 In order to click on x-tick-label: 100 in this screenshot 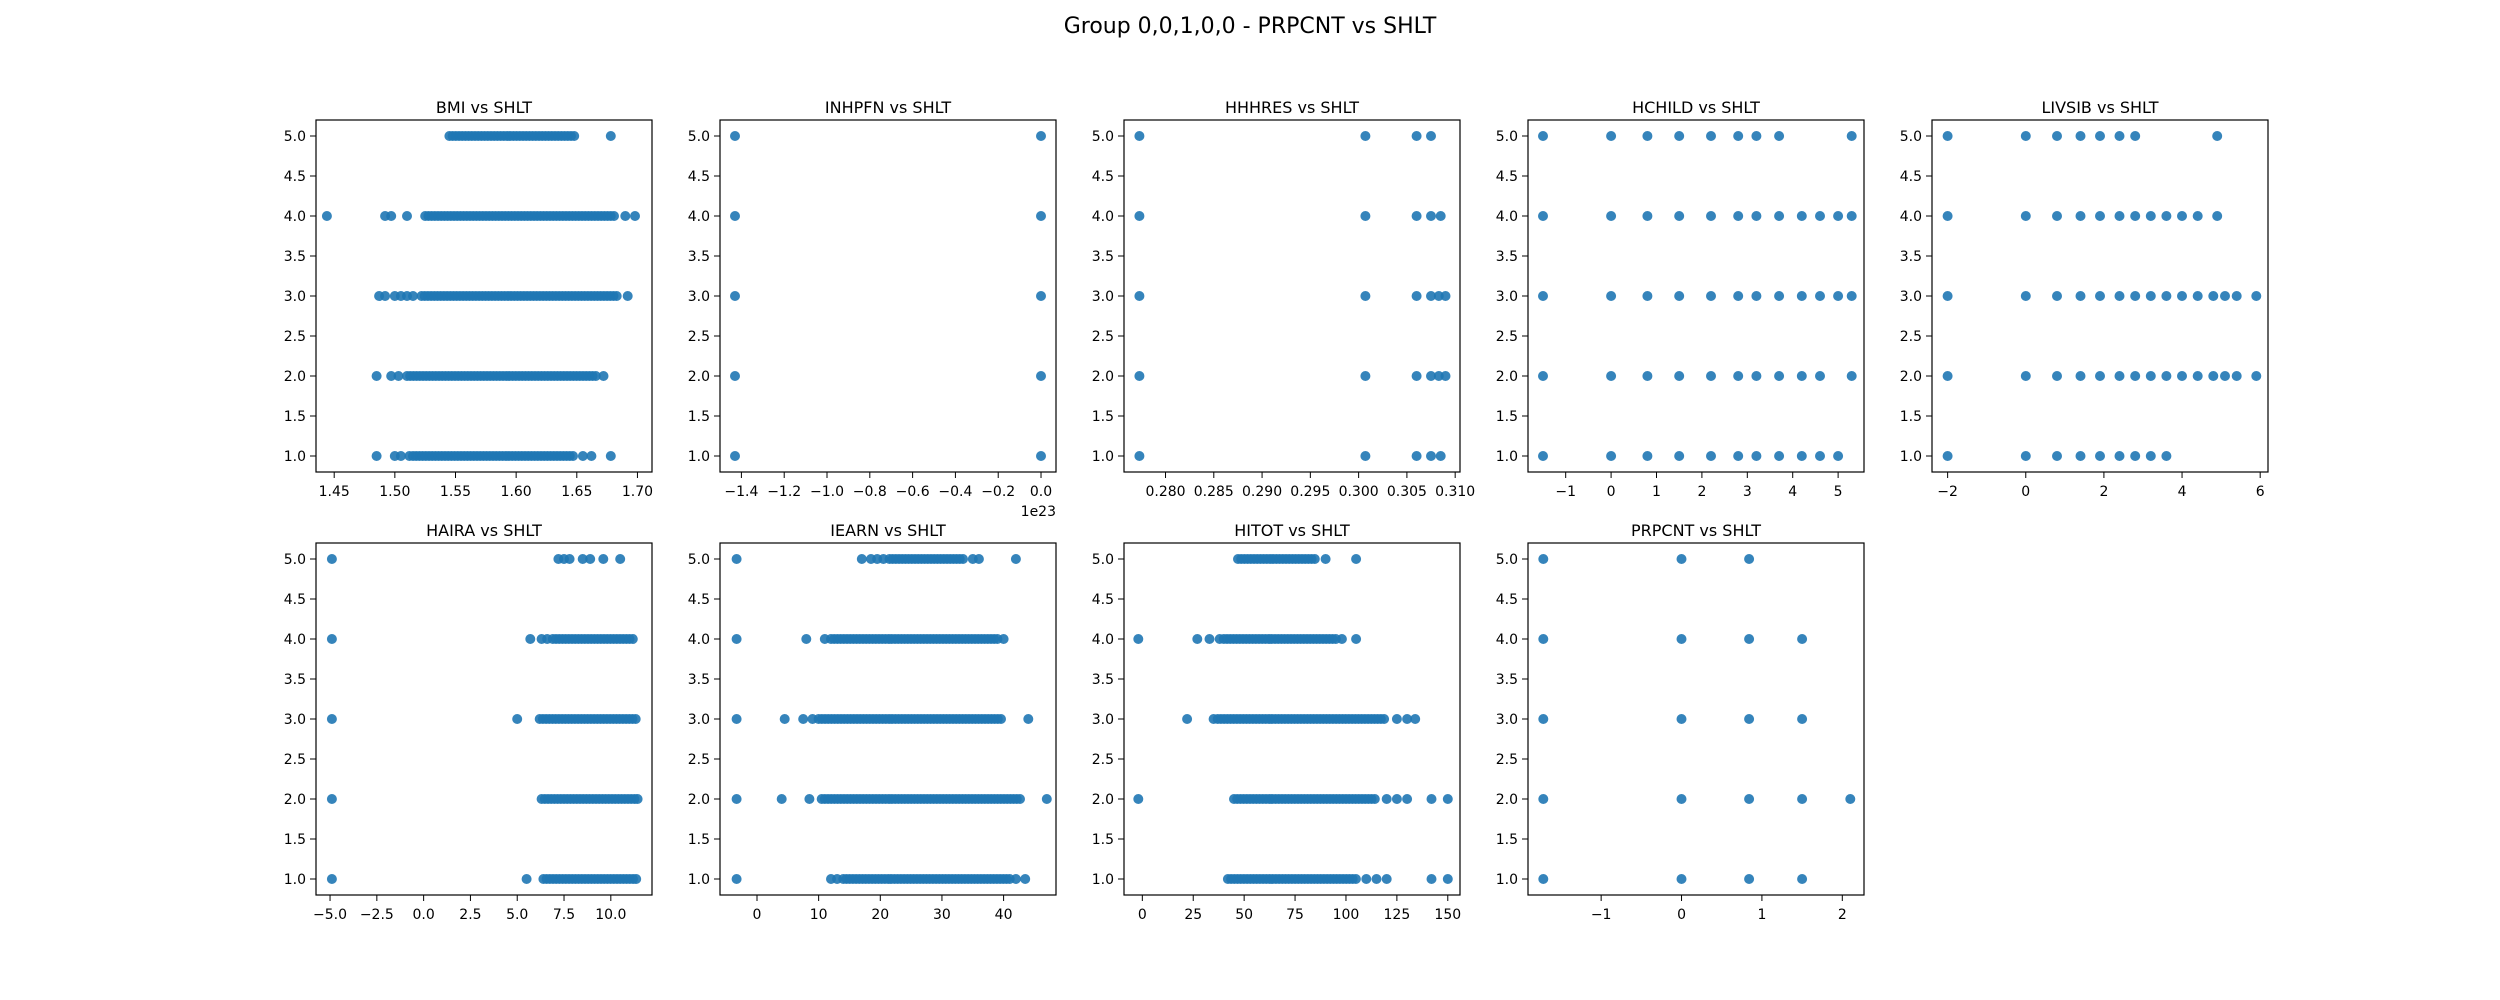, I will do `click(1346, 915)`.